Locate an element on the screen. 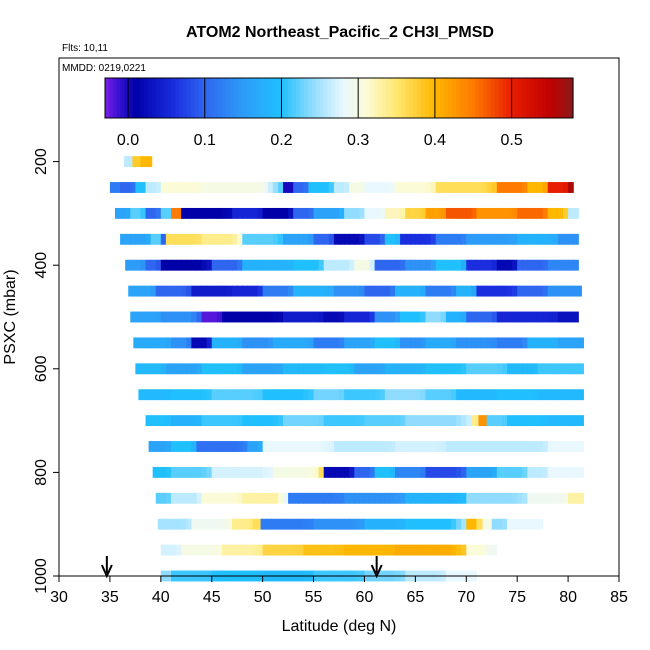  colorbar-tick-label: 0.4 is located at coordinates (435, 140).